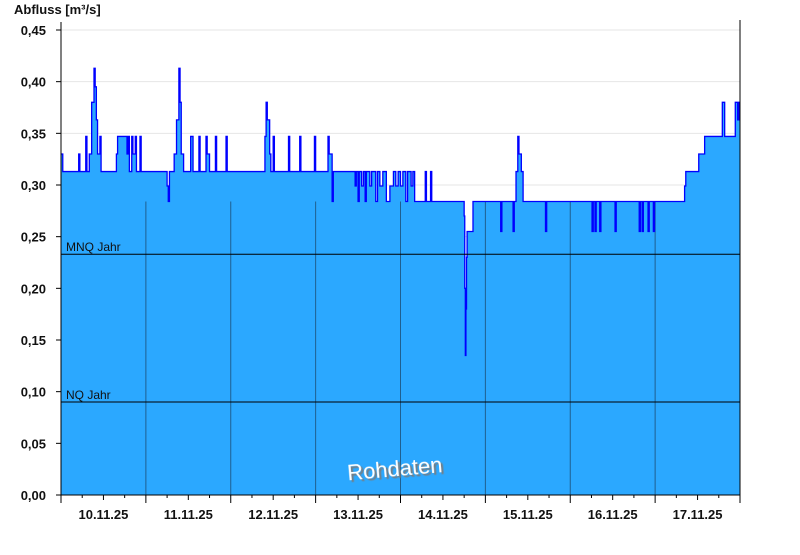 The width and height of the screenshot is (800, 555). What do you see at coordinates (33, 185) in the screenshot?
I see `y-tick-label: 0,30` at bounding box center [33, 185].